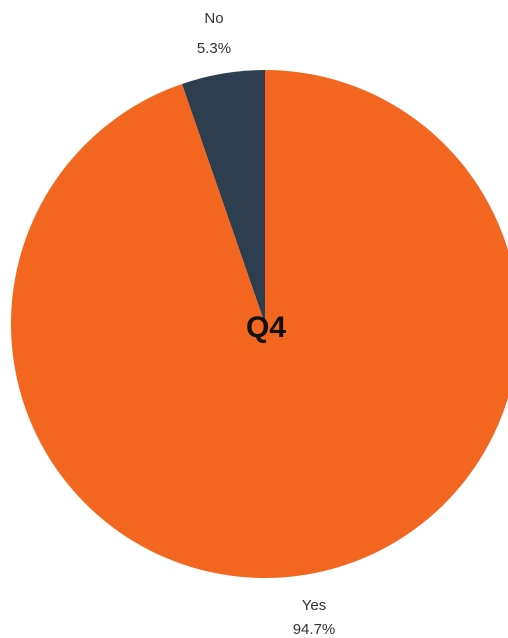 Image resolution: width=508 pixels, height=638 pixels. What do you see at coordinates (314, 605) in the screenshot?
I see `slice-label-yes: Yes` at bounding box center [314, 605].